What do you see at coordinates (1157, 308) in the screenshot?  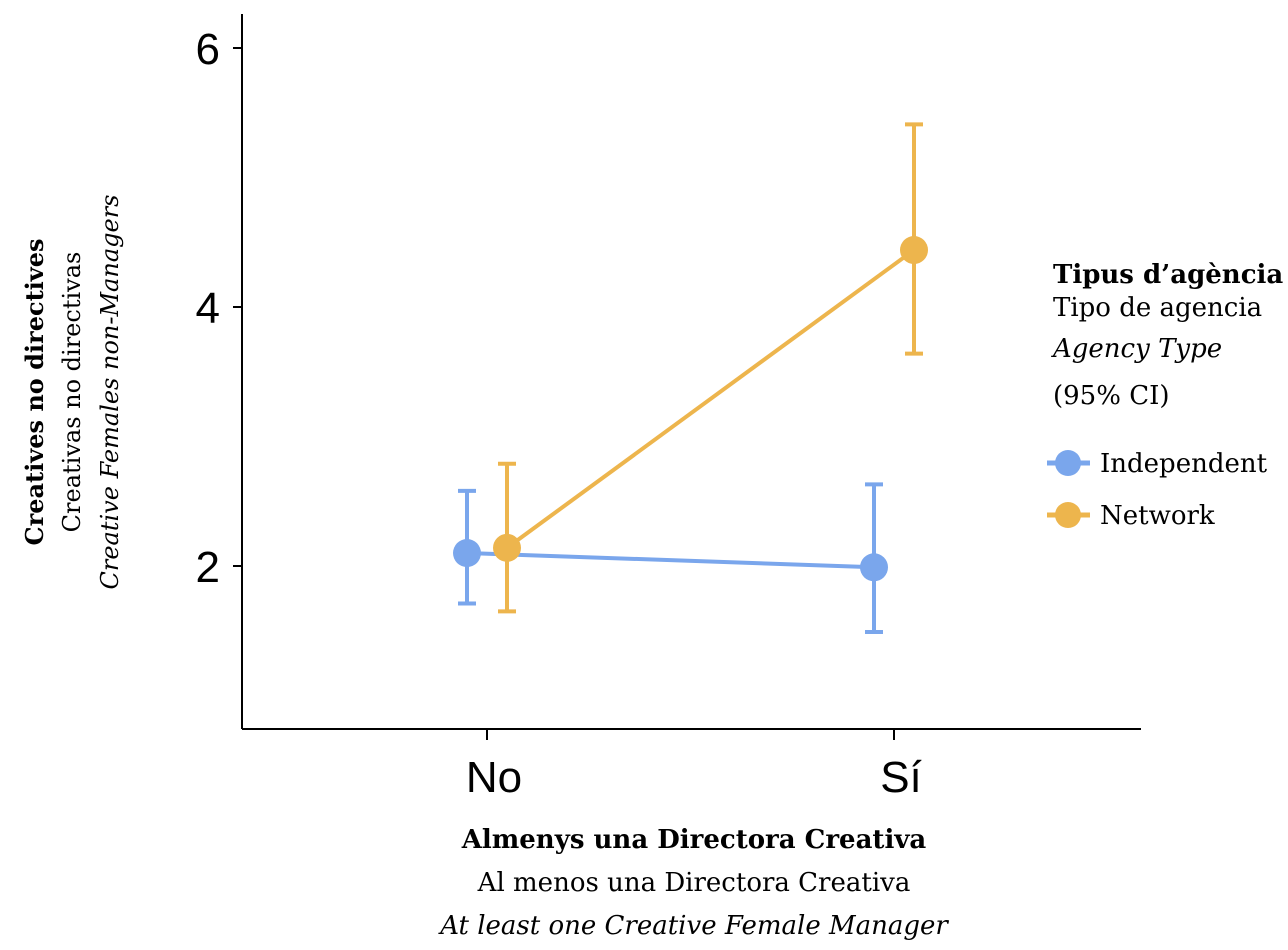 I see `legend-title-line2: Tipo de agencia` at bounding box center [1157, 308].